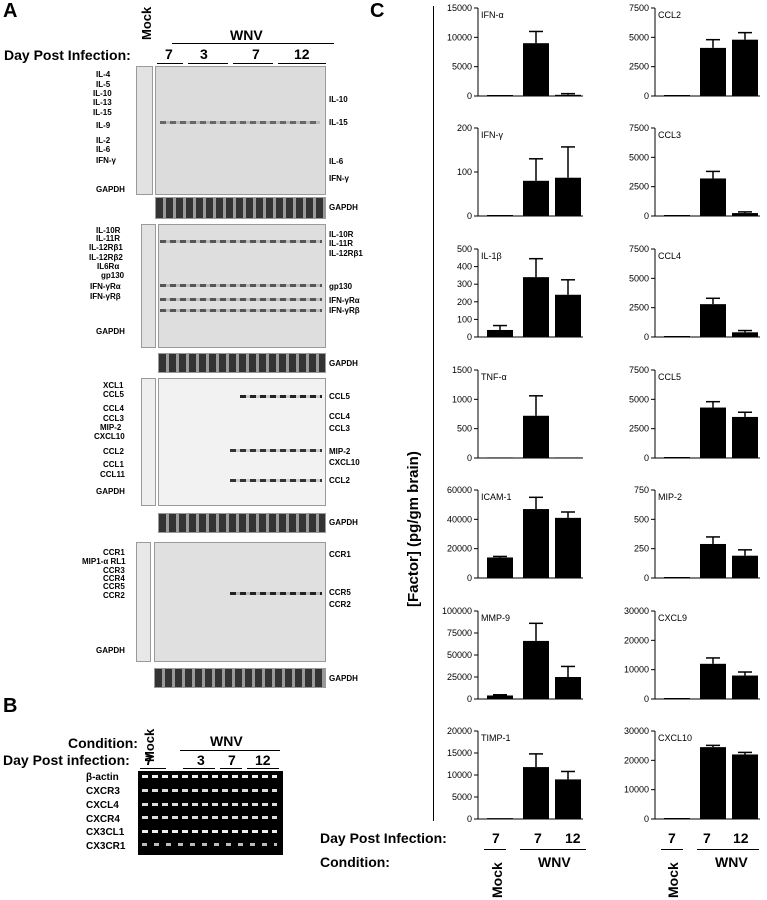 The image size is (767, 900). What do you see at coordinates (240, 122) in the screenshot?
I see `blot-1-band-il15` at bounding box center [240, 122].